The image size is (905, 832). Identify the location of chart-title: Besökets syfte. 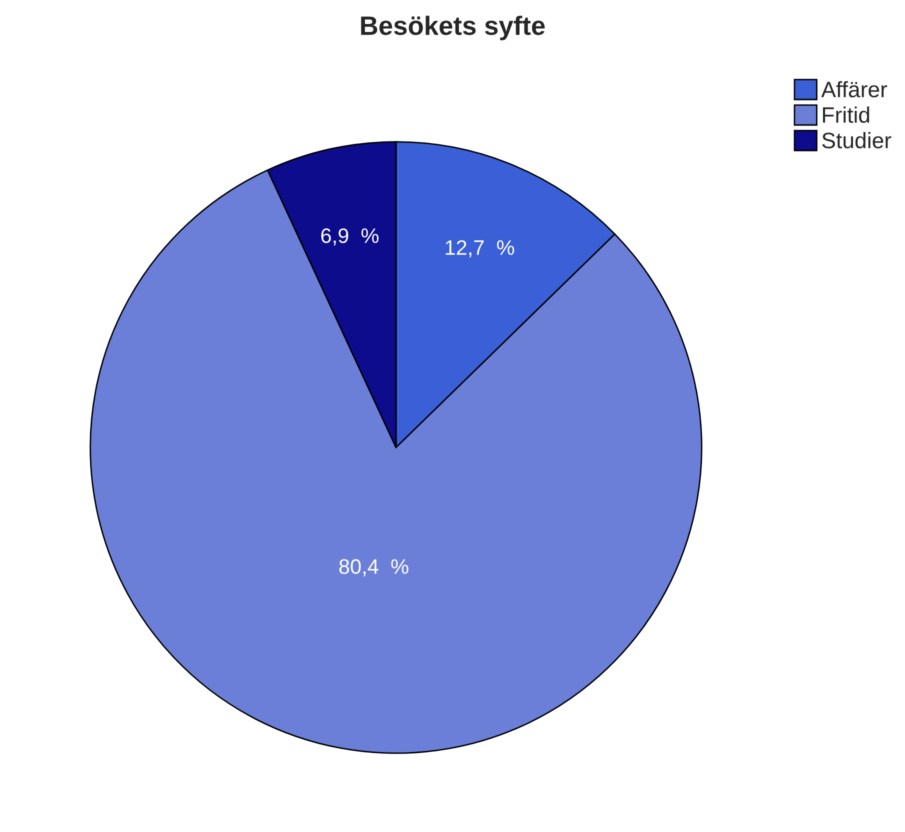
(453, 28).